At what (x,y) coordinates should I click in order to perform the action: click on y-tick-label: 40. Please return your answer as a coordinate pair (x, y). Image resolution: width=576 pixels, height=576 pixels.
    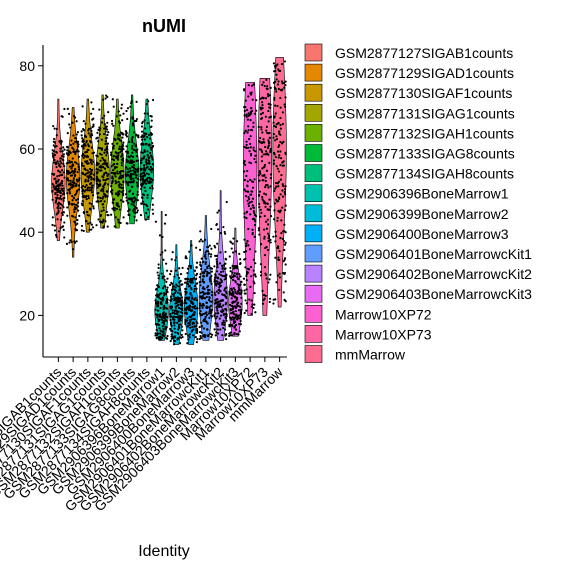
    Looking at the image, I should click on (27, 232).